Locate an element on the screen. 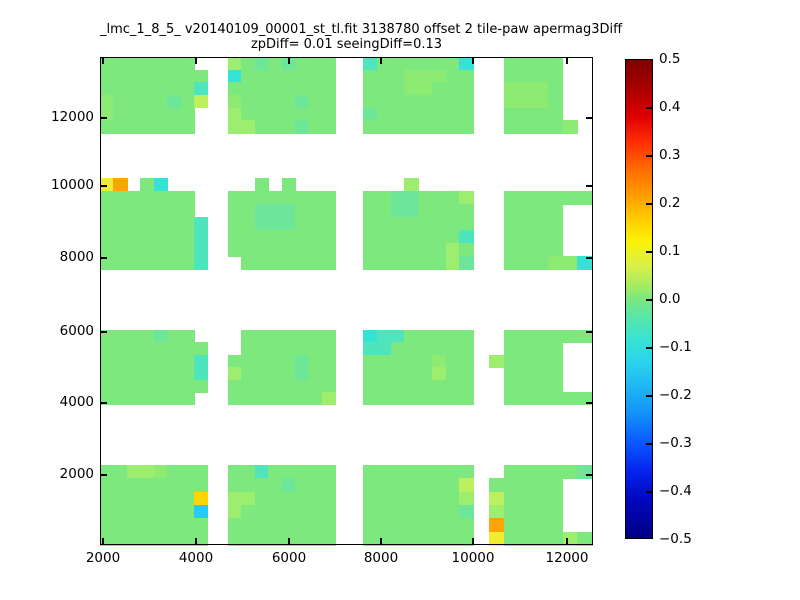 This screenshot has width=800, height=600. y-tick-label: 2000 is located at coordinates (76, 474).